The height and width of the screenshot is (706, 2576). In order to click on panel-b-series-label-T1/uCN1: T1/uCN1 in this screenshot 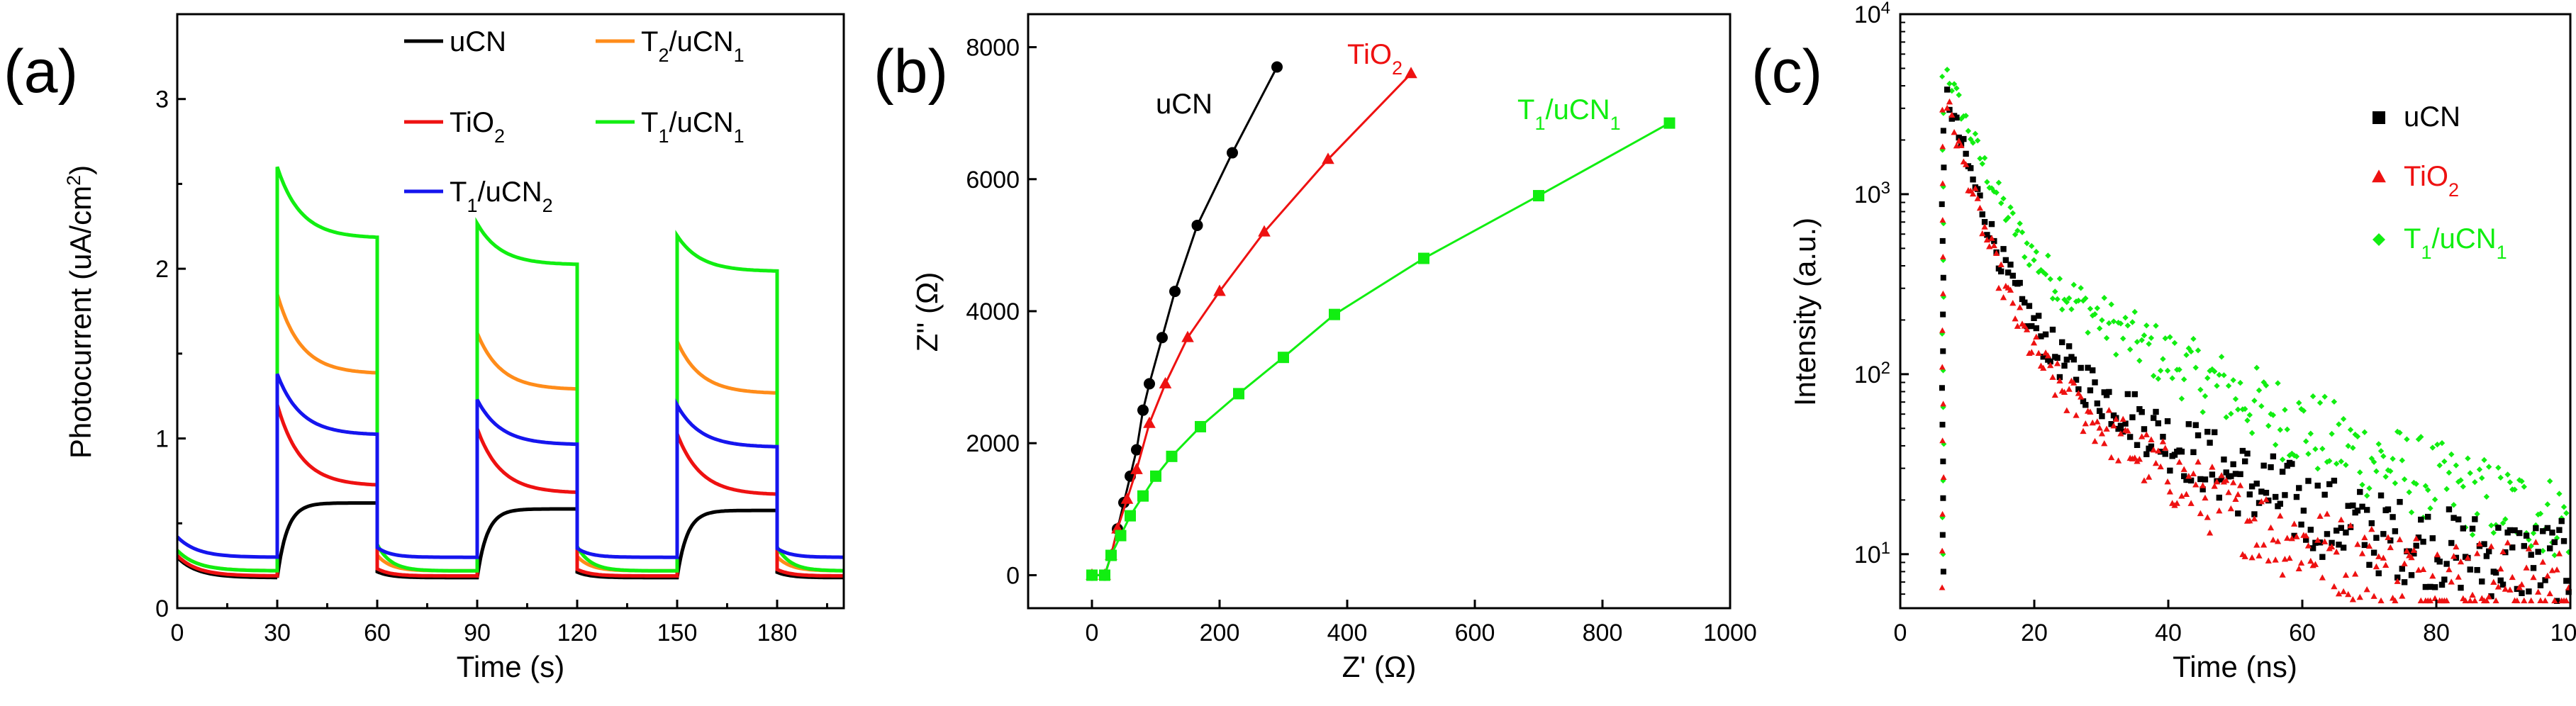, I will do `click(1569, 114)`.